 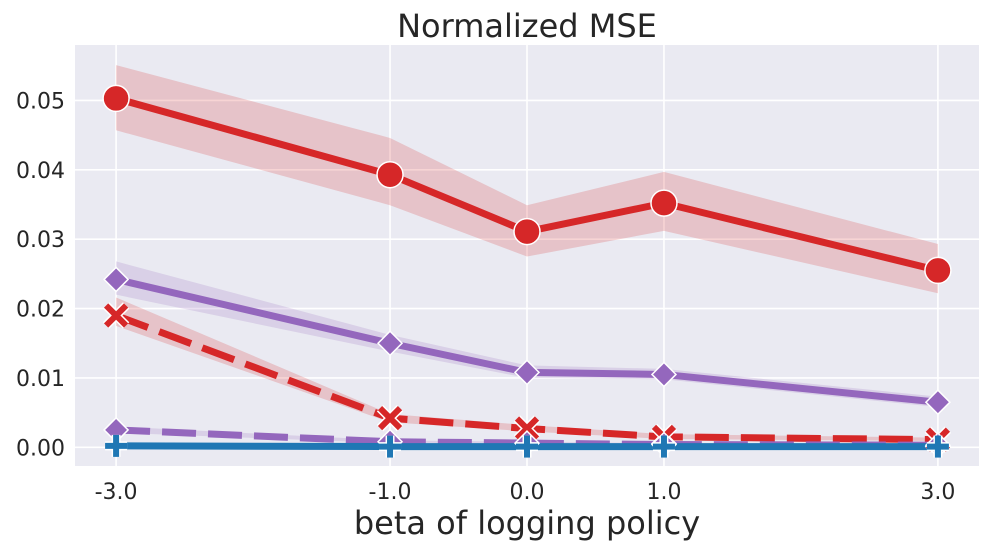 What do you see at coordinates (40, 171) in the screenshot?
I see `y-tick-label: 0.04` at bounding box center [40, 171].